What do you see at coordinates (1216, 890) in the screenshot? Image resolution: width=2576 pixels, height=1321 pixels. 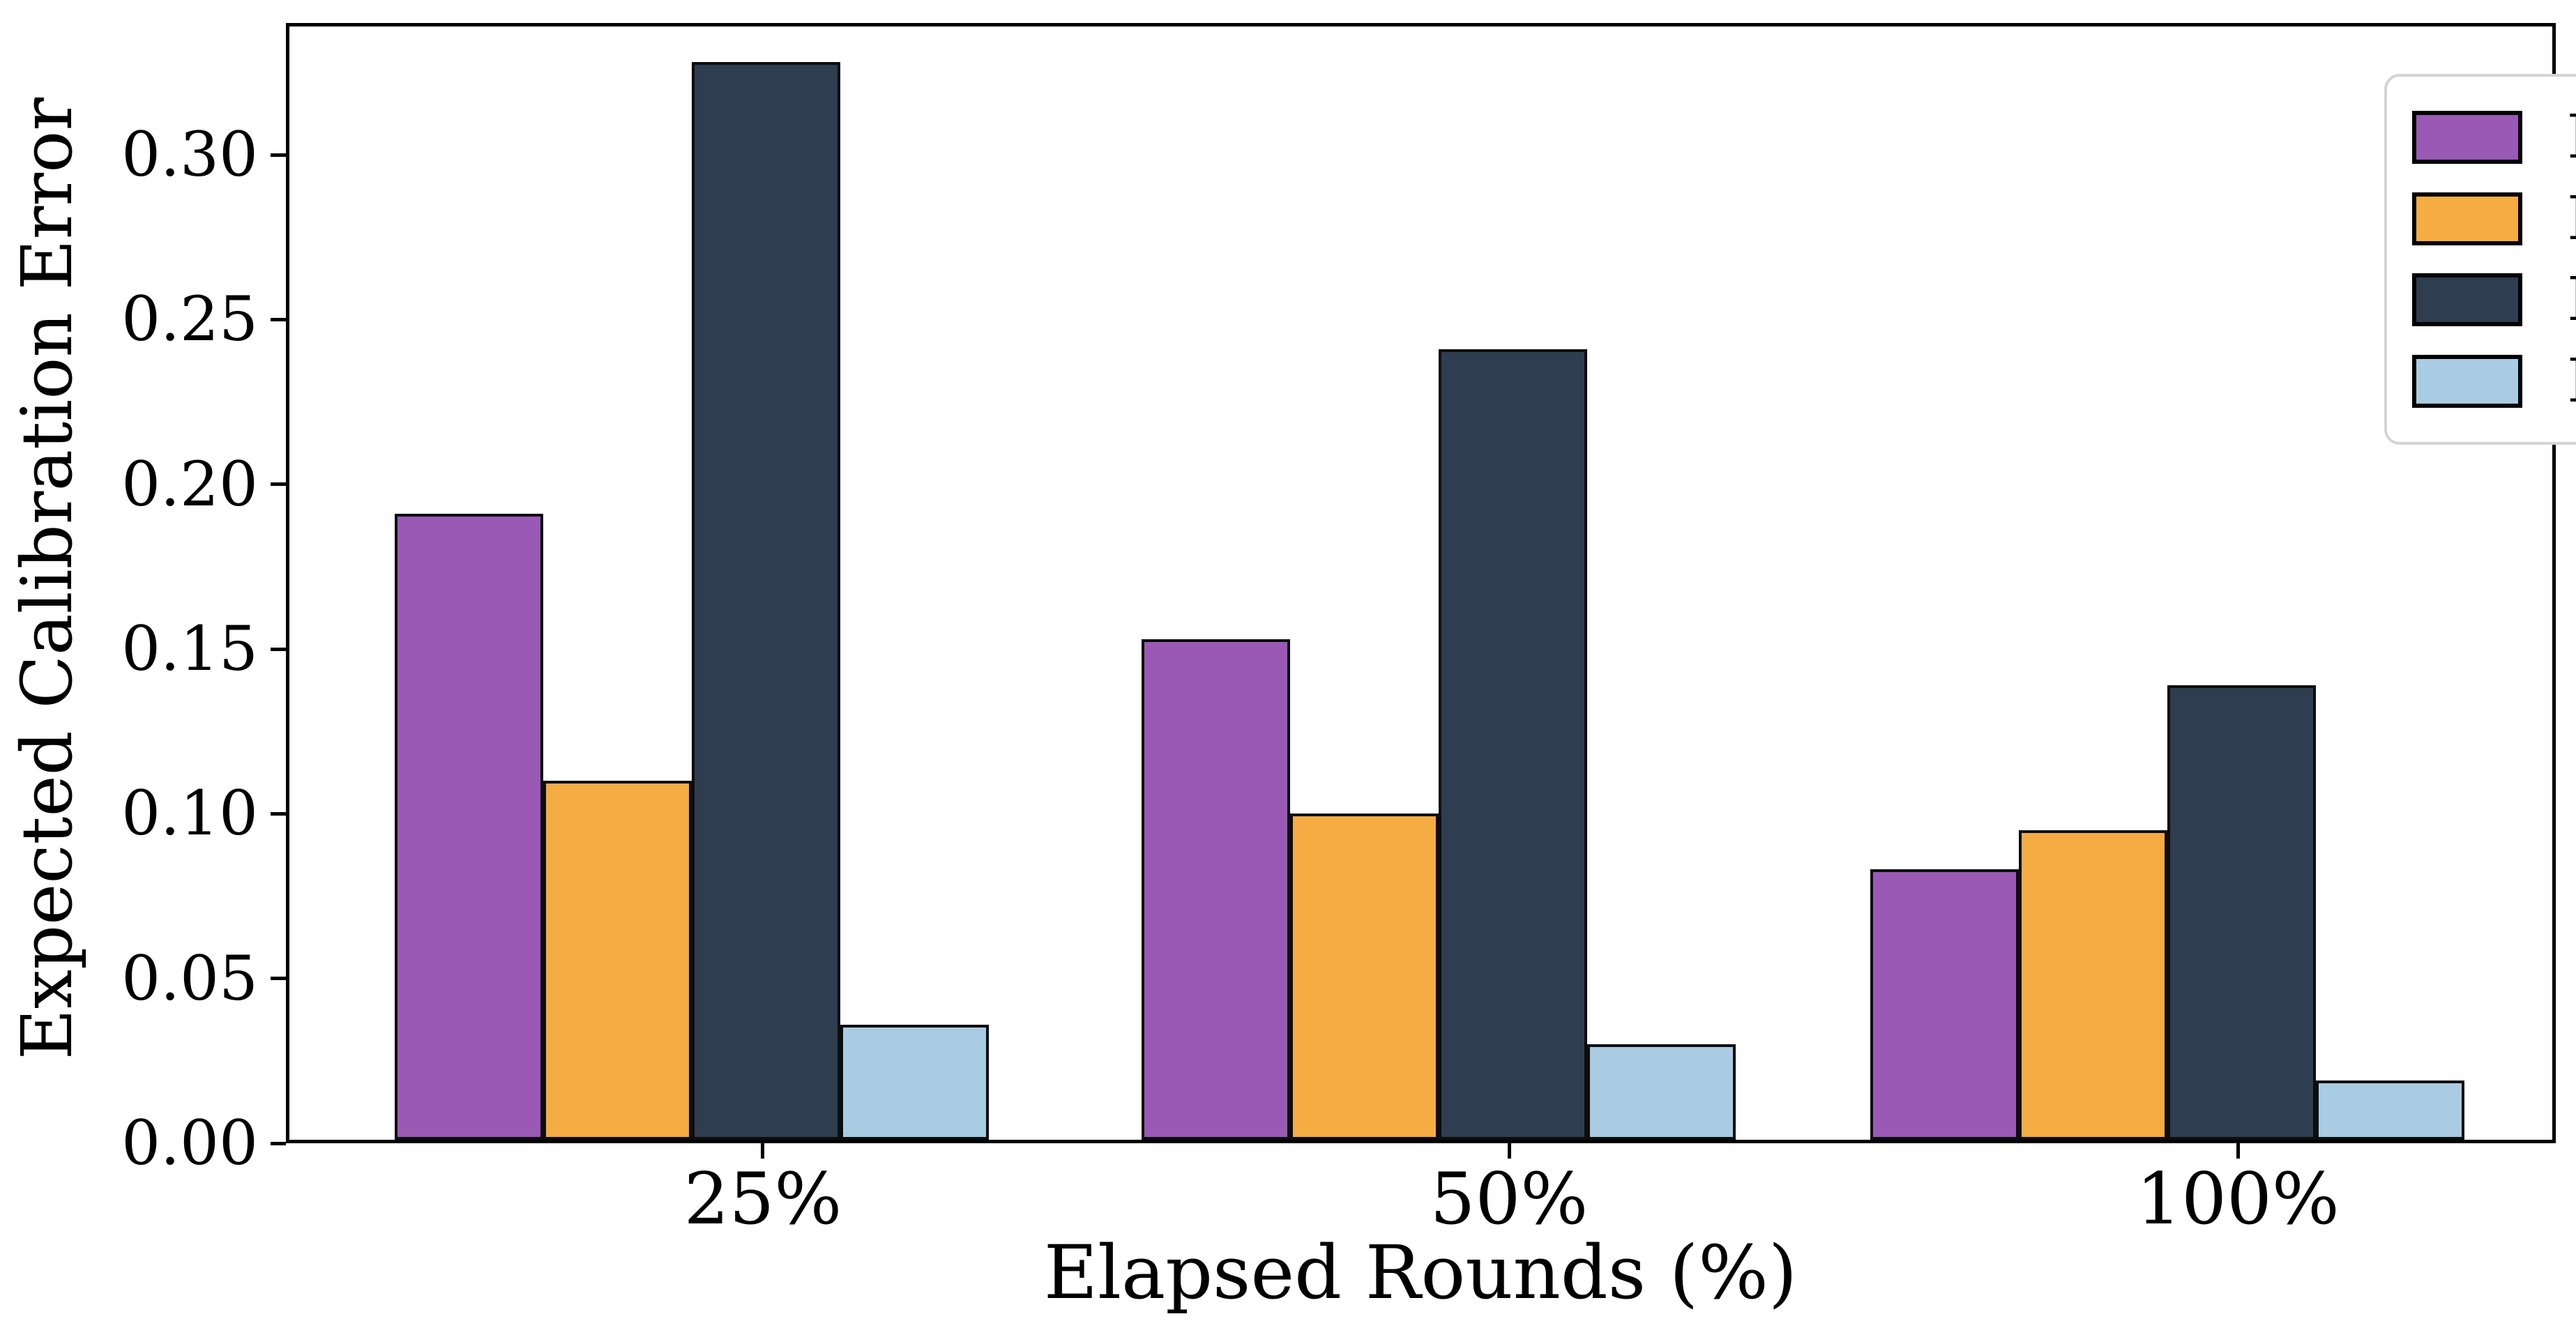 I see `bar-mcd-vr-50%` at bounding box center [1216, 890].